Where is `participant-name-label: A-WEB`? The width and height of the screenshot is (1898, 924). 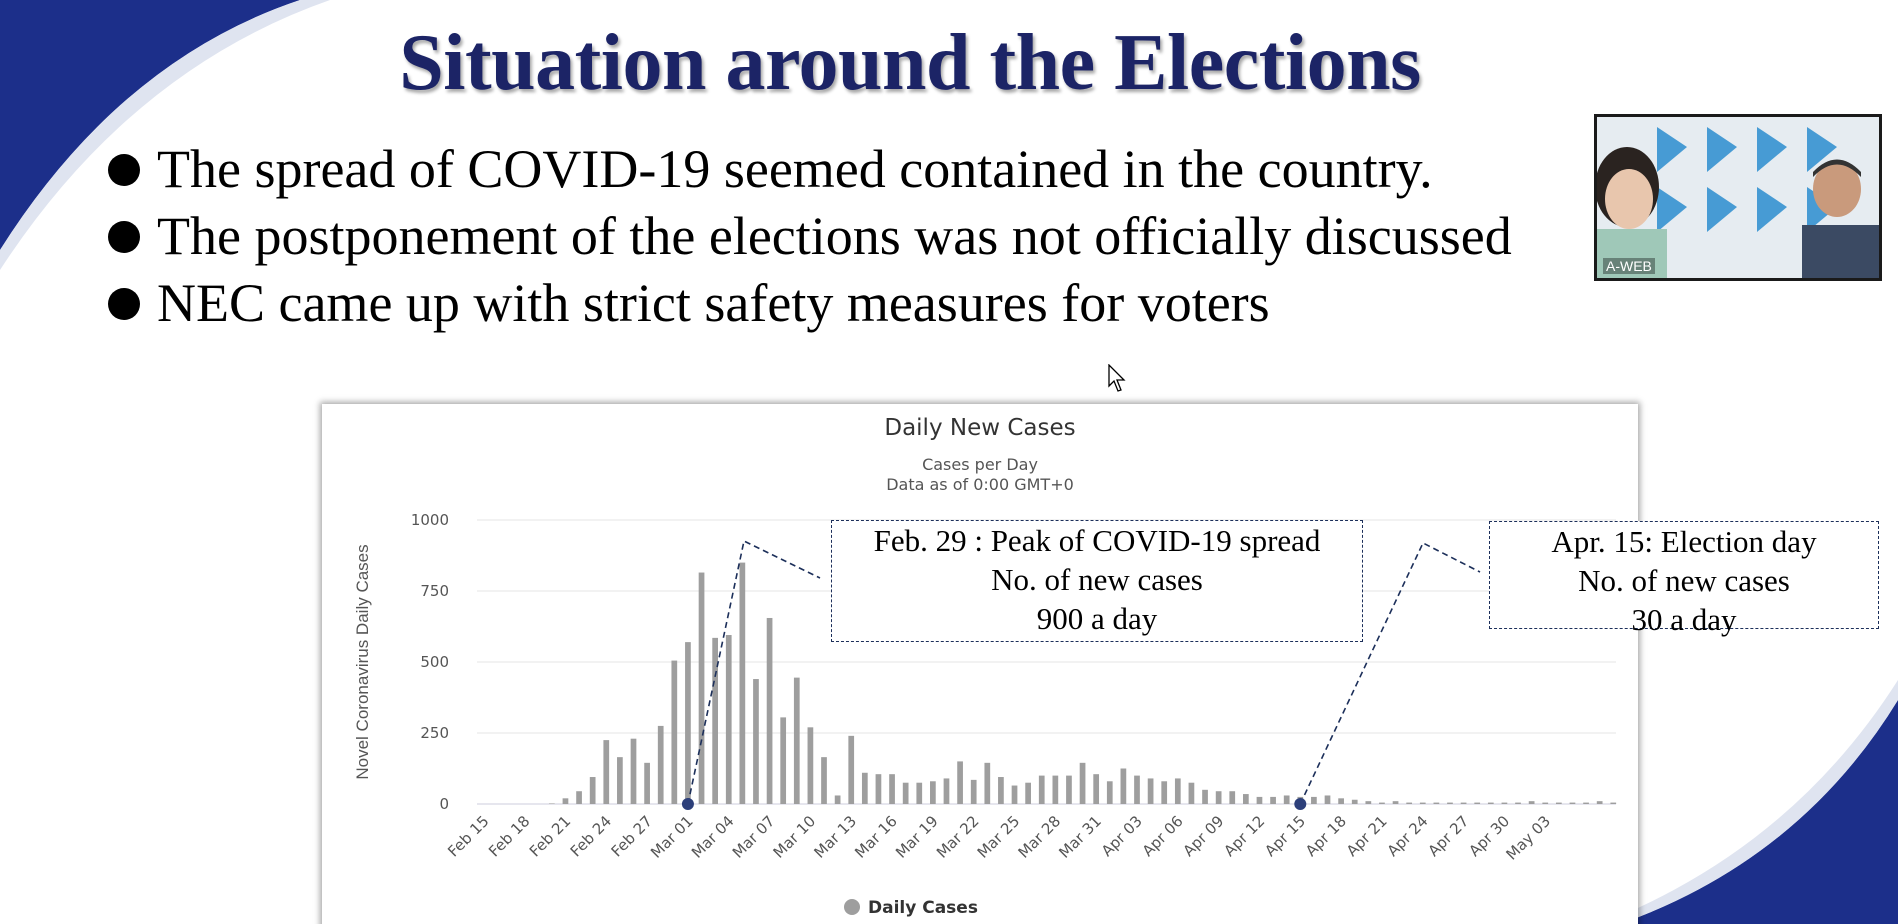 participant-name-label: A-WEB is located at coordinates (1629, 266).